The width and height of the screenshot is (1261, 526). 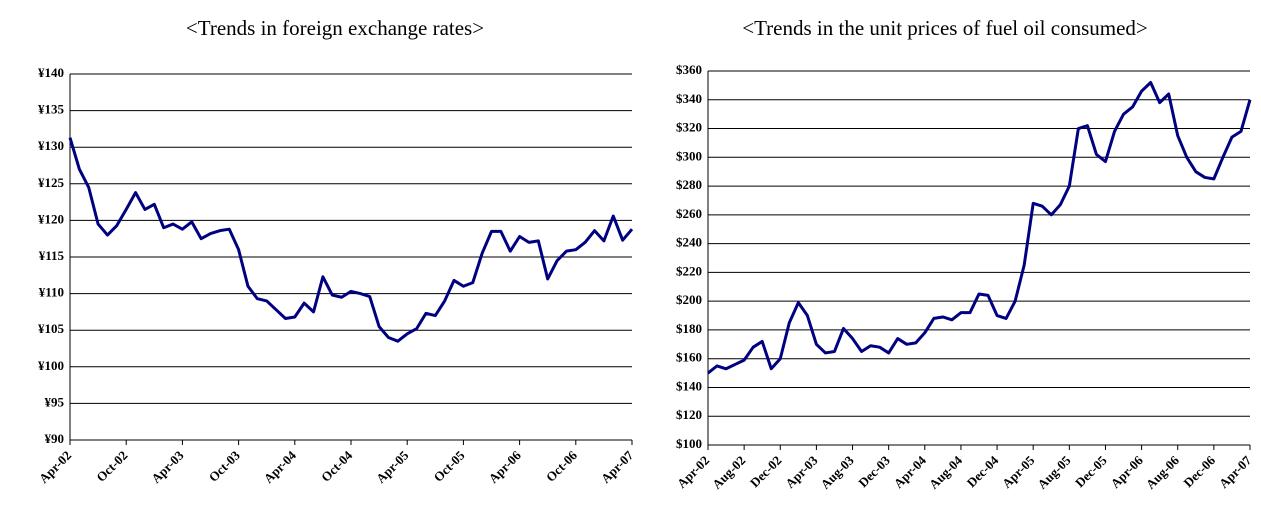 I want to click on x-tick-label: Oct-06, so click(x=562, y=466).